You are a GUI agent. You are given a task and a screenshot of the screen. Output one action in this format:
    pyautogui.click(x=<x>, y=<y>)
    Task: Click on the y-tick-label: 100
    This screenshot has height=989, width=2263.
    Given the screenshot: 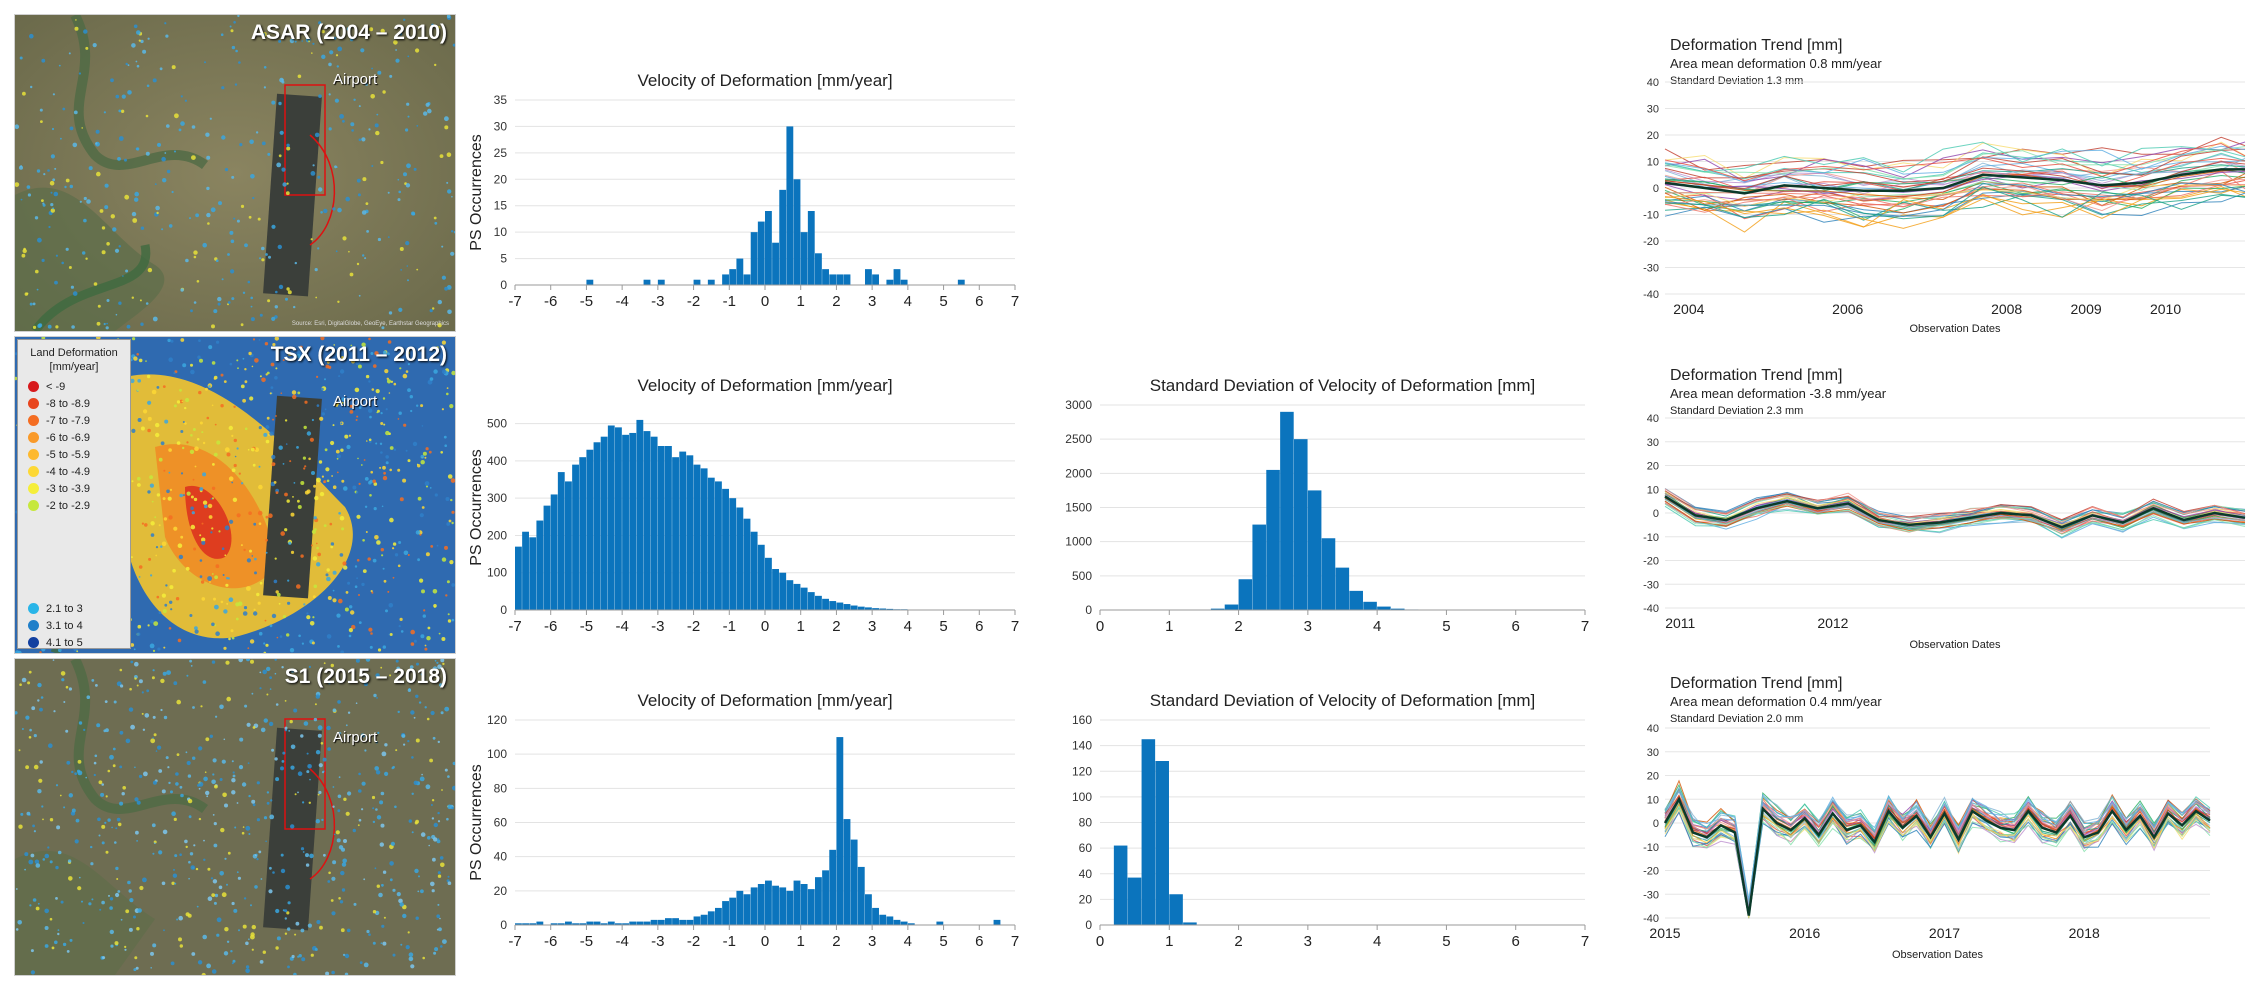 What is the action you would take?
    pyautogui.click(x=497, y=573)
    